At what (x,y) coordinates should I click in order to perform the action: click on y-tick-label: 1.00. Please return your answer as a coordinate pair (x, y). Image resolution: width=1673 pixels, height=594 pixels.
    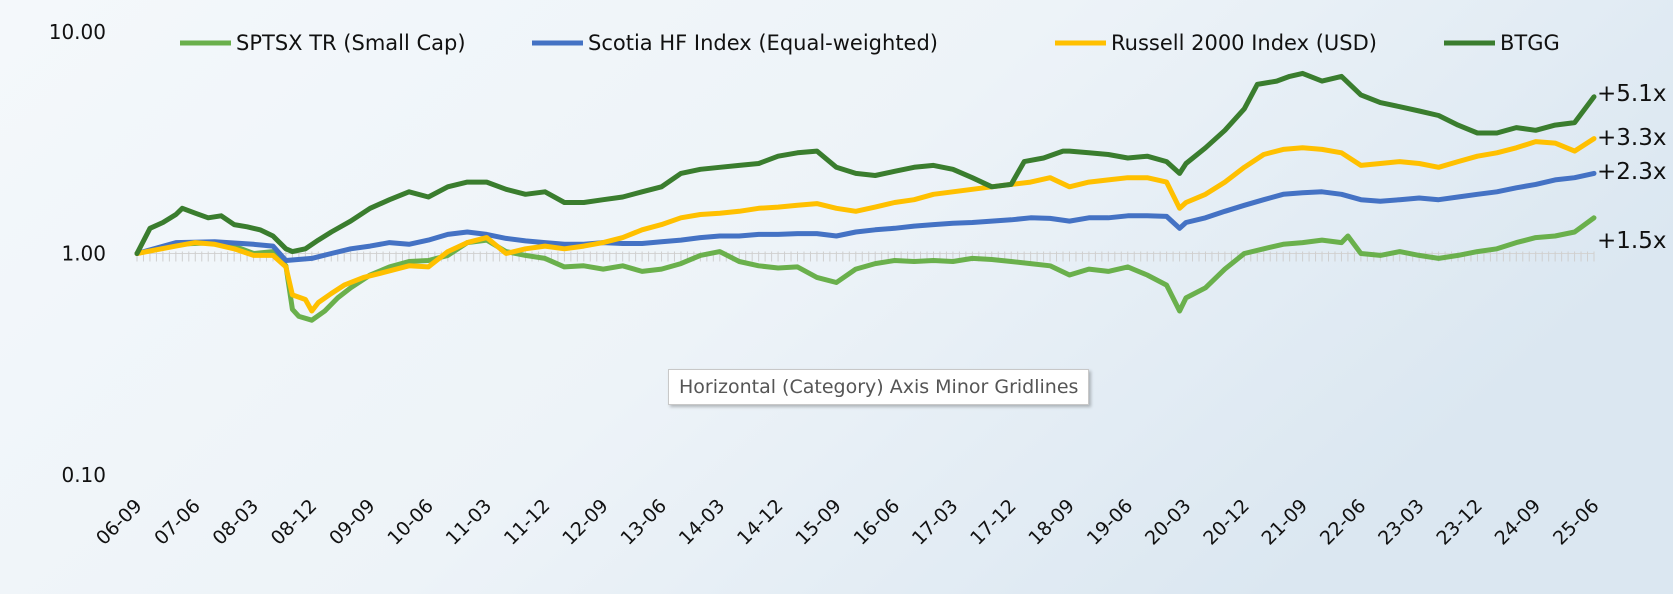
    Looking at the image, I should click on (83, 254).